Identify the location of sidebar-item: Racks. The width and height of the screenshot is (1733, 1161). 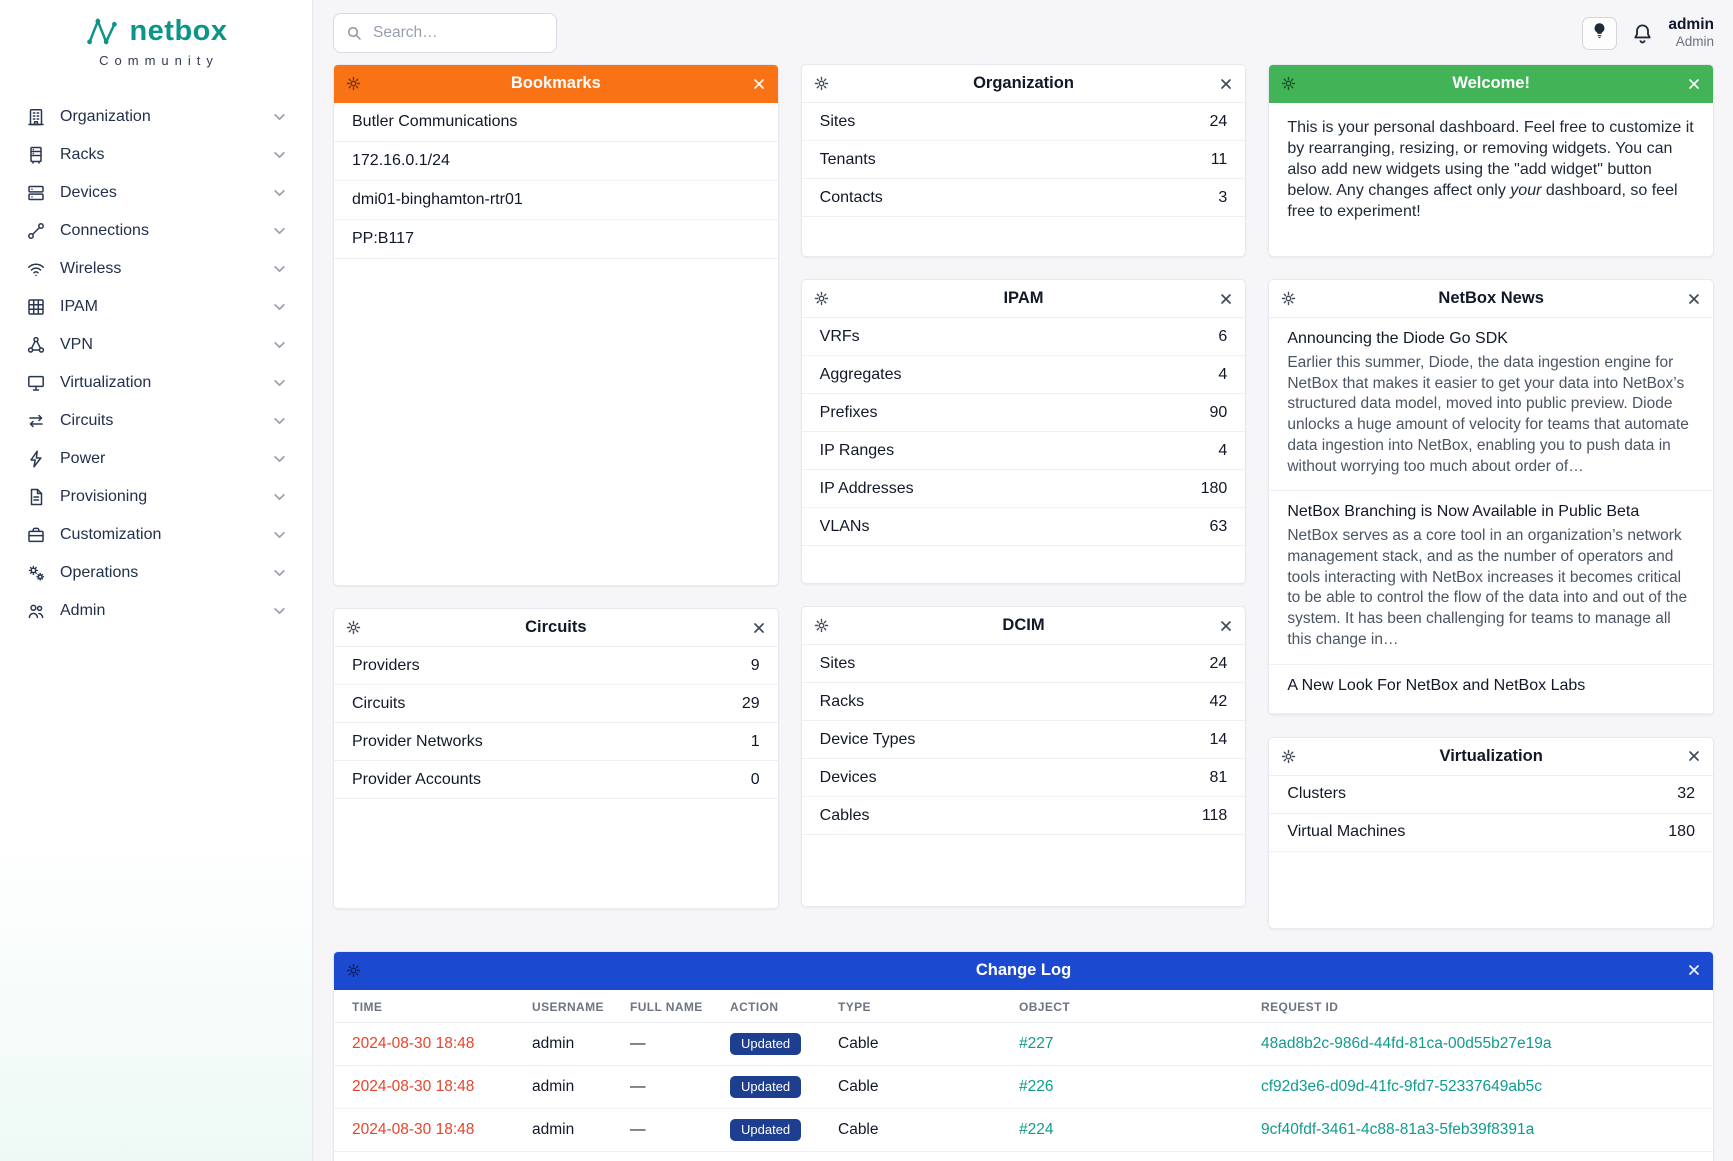
(156, 155).